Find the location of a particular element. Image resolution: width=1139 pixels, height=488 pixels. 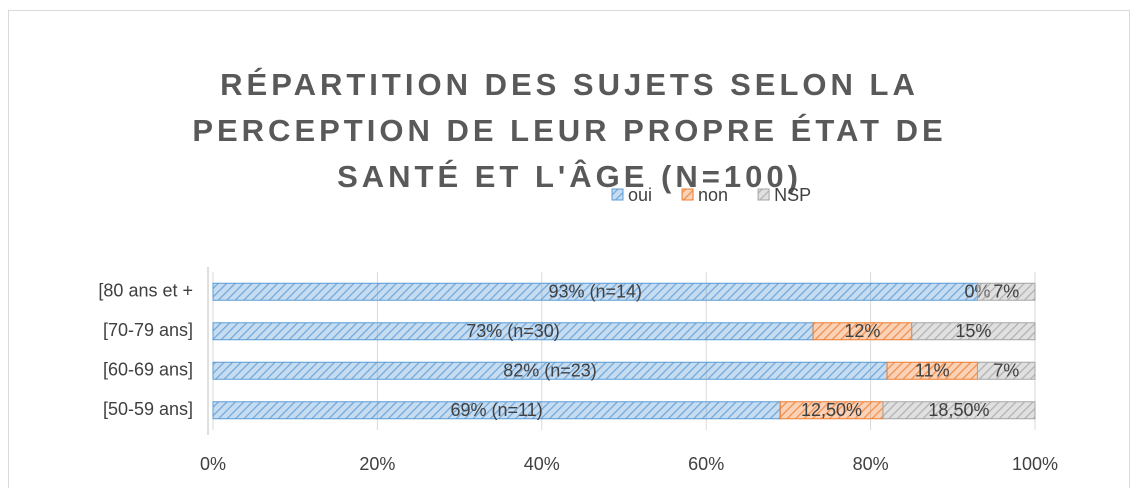

data-label: 18,50% is located at coordinates (958, 410).